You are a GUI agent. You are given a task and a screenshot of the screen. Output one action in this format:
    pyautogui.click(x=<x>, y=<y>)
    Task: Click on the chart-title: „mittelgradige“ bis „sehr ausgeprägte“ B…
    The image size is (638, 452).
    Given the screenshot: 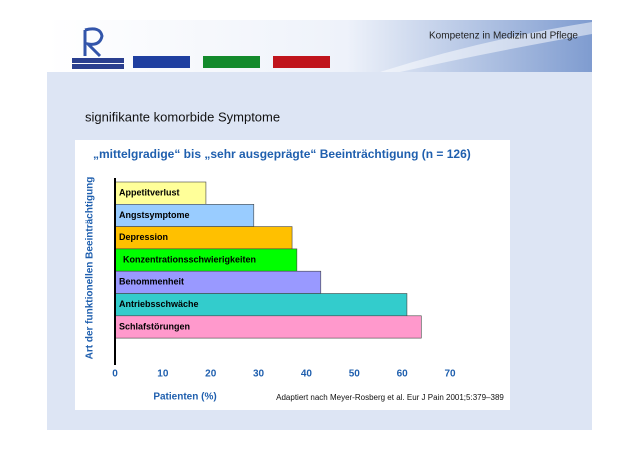 What is the action you would take?
    pyautogui.click(x=282, y=154)
    